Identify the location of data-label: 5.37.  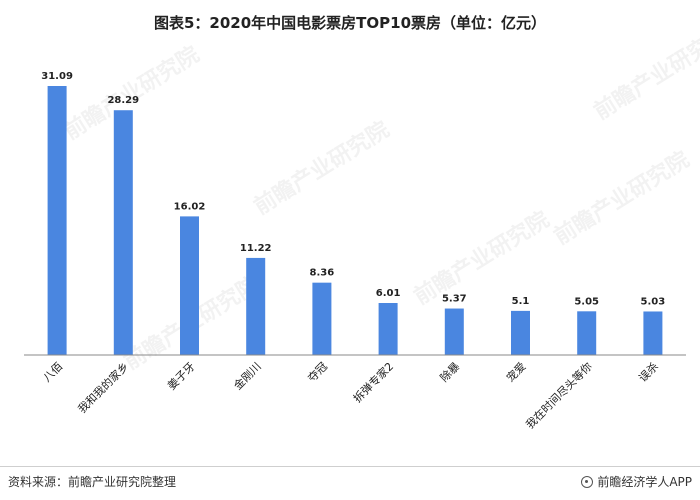
(454, 299).